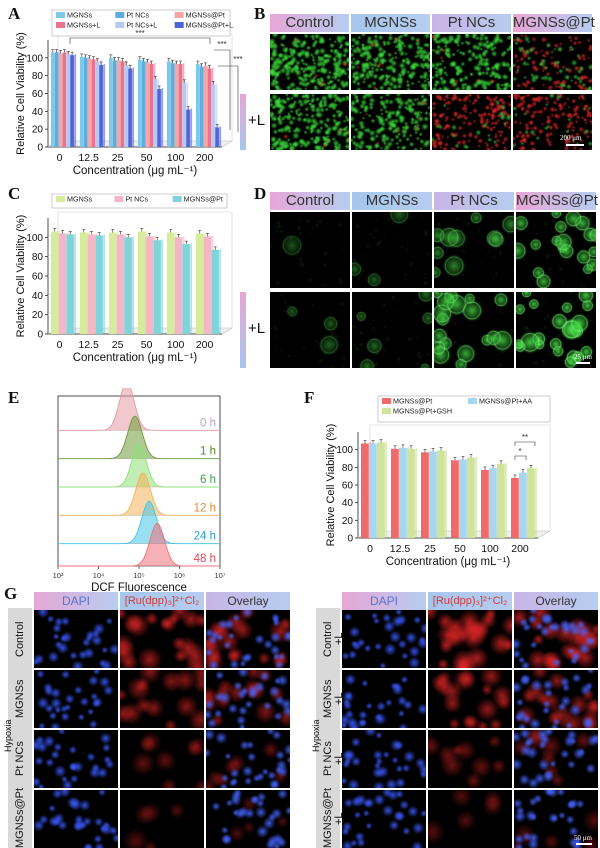 The width and height of the screenshot is (600, 848). What do you see at coordinates (260, 13) in the screenshot?
I see `panel-letter-b: B` at bounding box center [260, 13].